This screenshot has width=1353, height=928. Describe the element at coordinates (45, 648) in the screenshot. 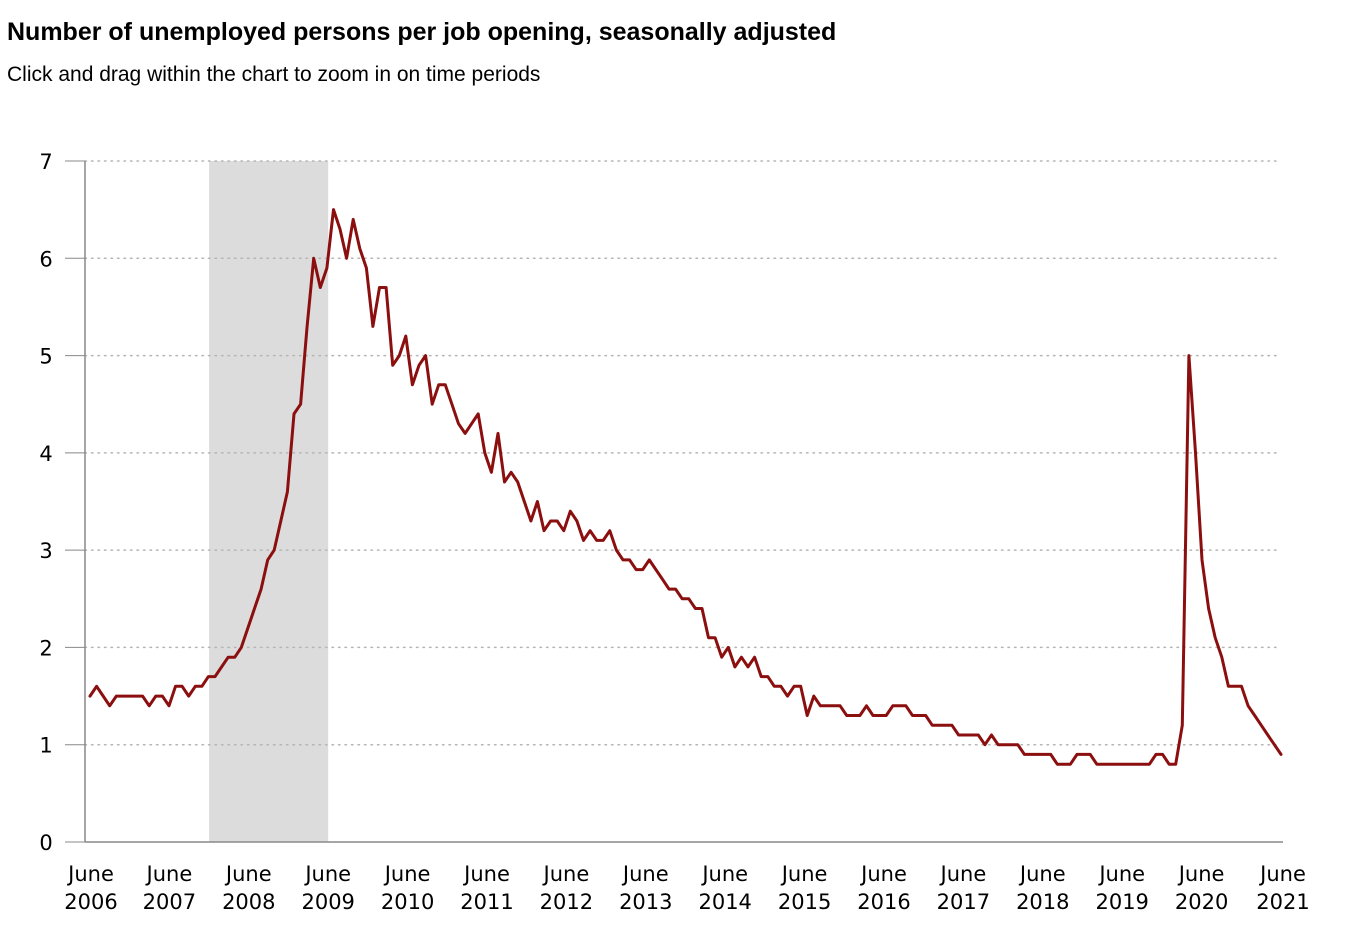

I see `y-tick-label-2: 2` at that location.